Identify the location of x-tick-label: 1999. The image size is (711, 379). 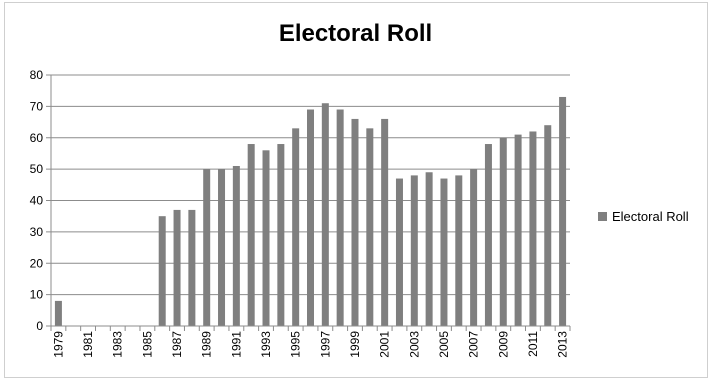
(355, 344).